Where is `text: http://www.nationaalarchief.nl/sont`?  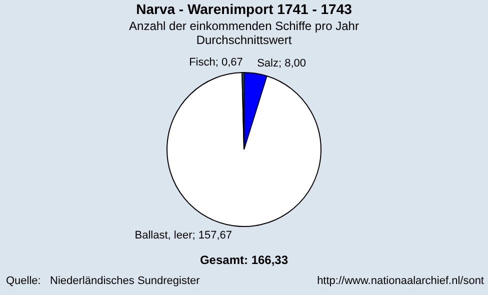
text: http://www.nationaalarchief.nl/sont is located at coordinates (400, 281).